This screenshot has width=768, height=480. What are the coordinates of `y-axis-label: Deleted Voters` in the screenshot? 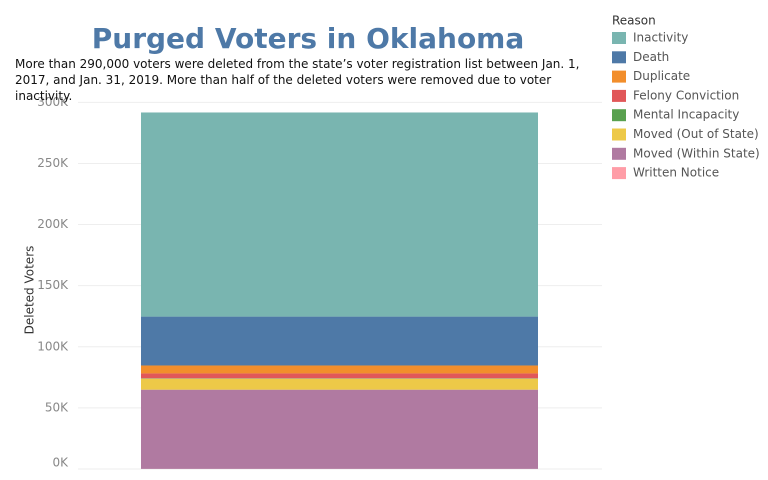 It's located at (30, 290).